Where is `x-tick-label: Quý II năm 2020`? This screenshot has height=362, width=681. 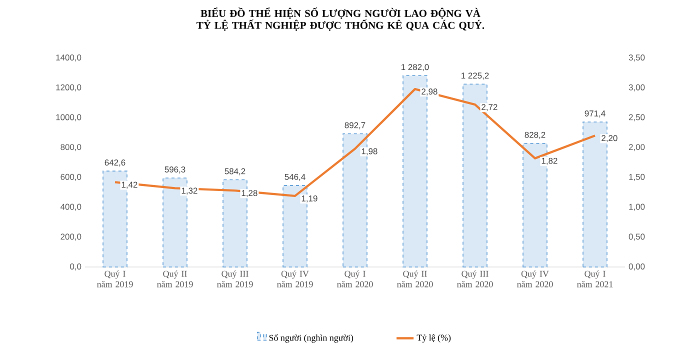 x-tick-label: Quý II năm 2020 is located at coordinates (415, 279).